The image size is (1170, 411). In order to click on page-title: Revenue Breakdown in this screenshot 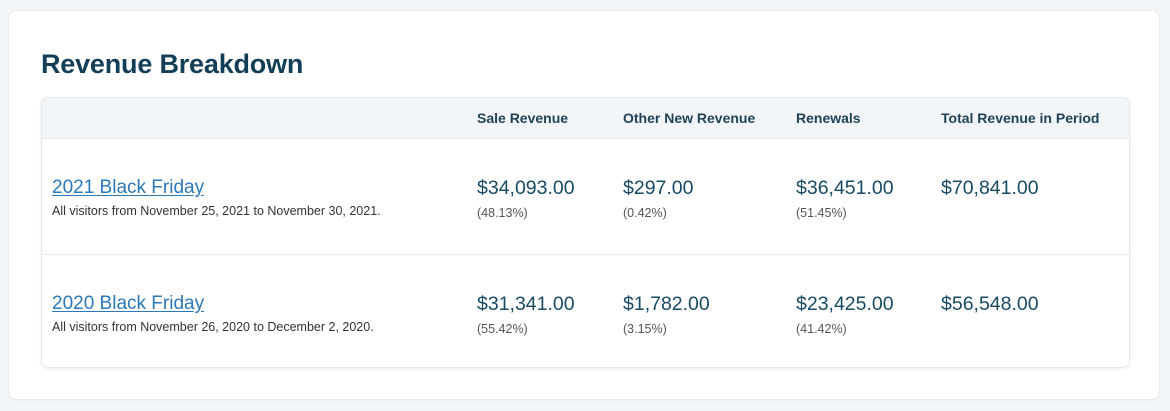, I will do `click(172, 64)`.